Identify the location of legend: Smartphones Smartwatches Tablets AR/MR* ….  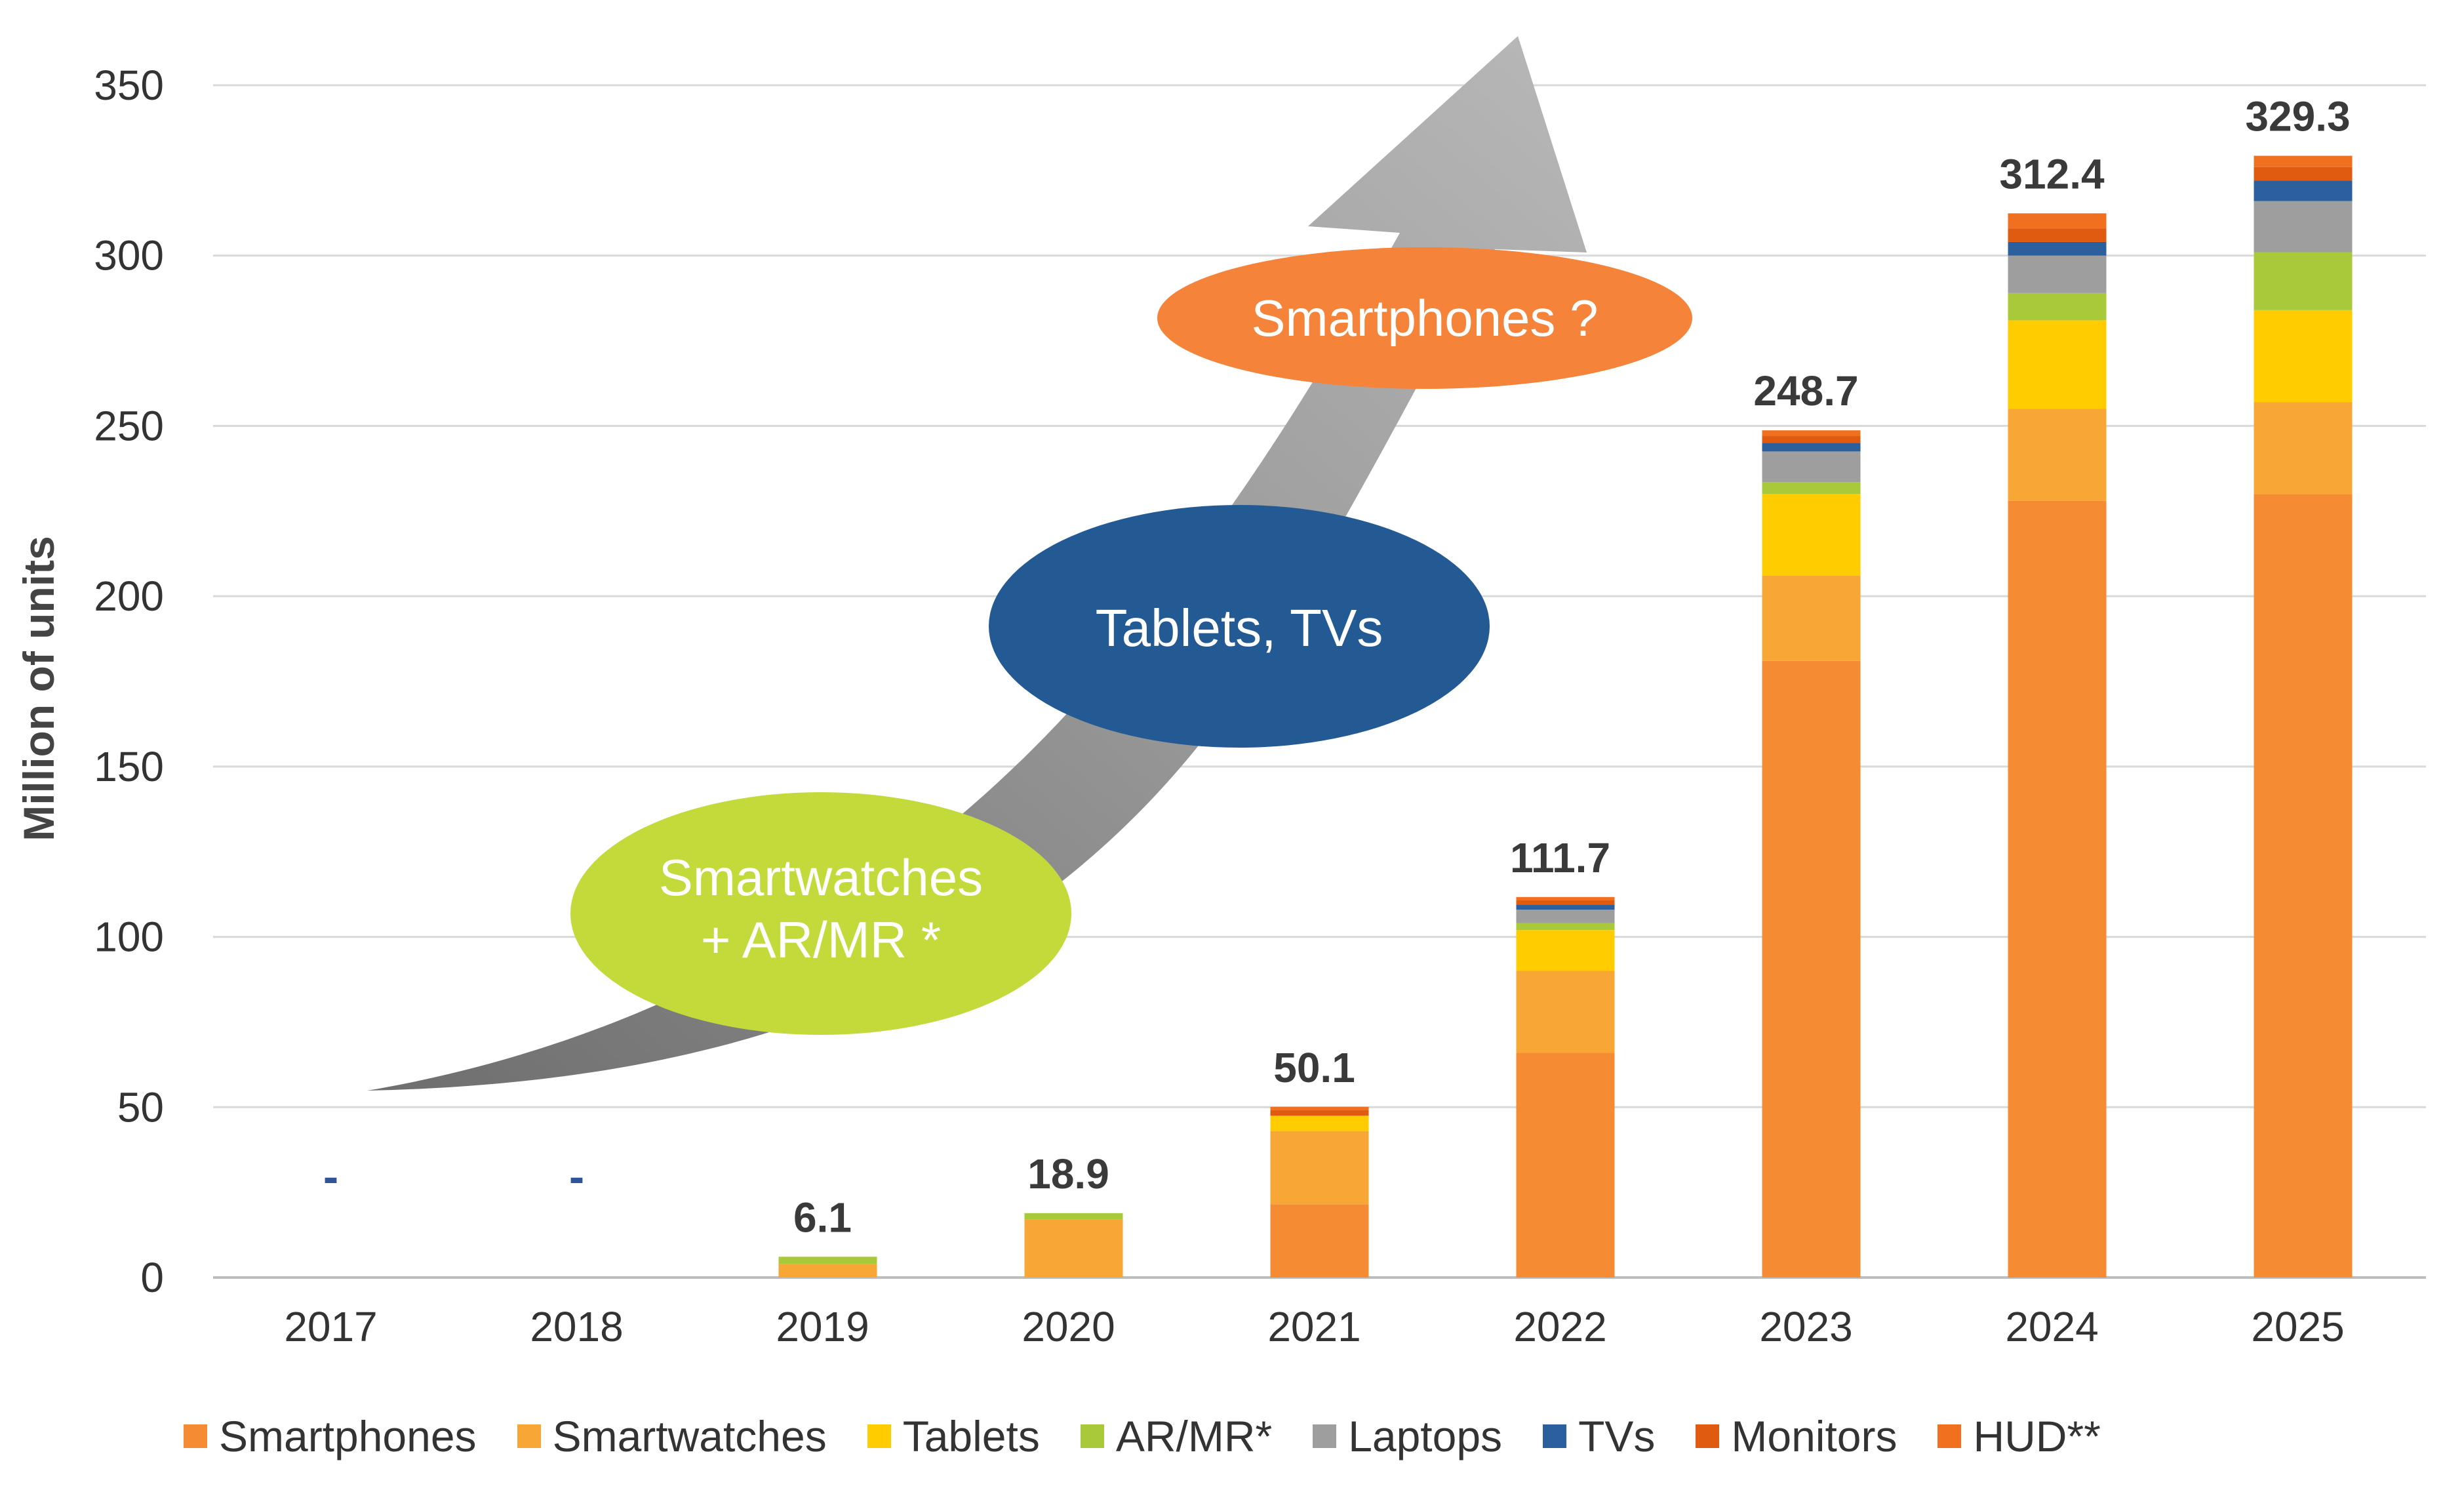
(1142, 1436).